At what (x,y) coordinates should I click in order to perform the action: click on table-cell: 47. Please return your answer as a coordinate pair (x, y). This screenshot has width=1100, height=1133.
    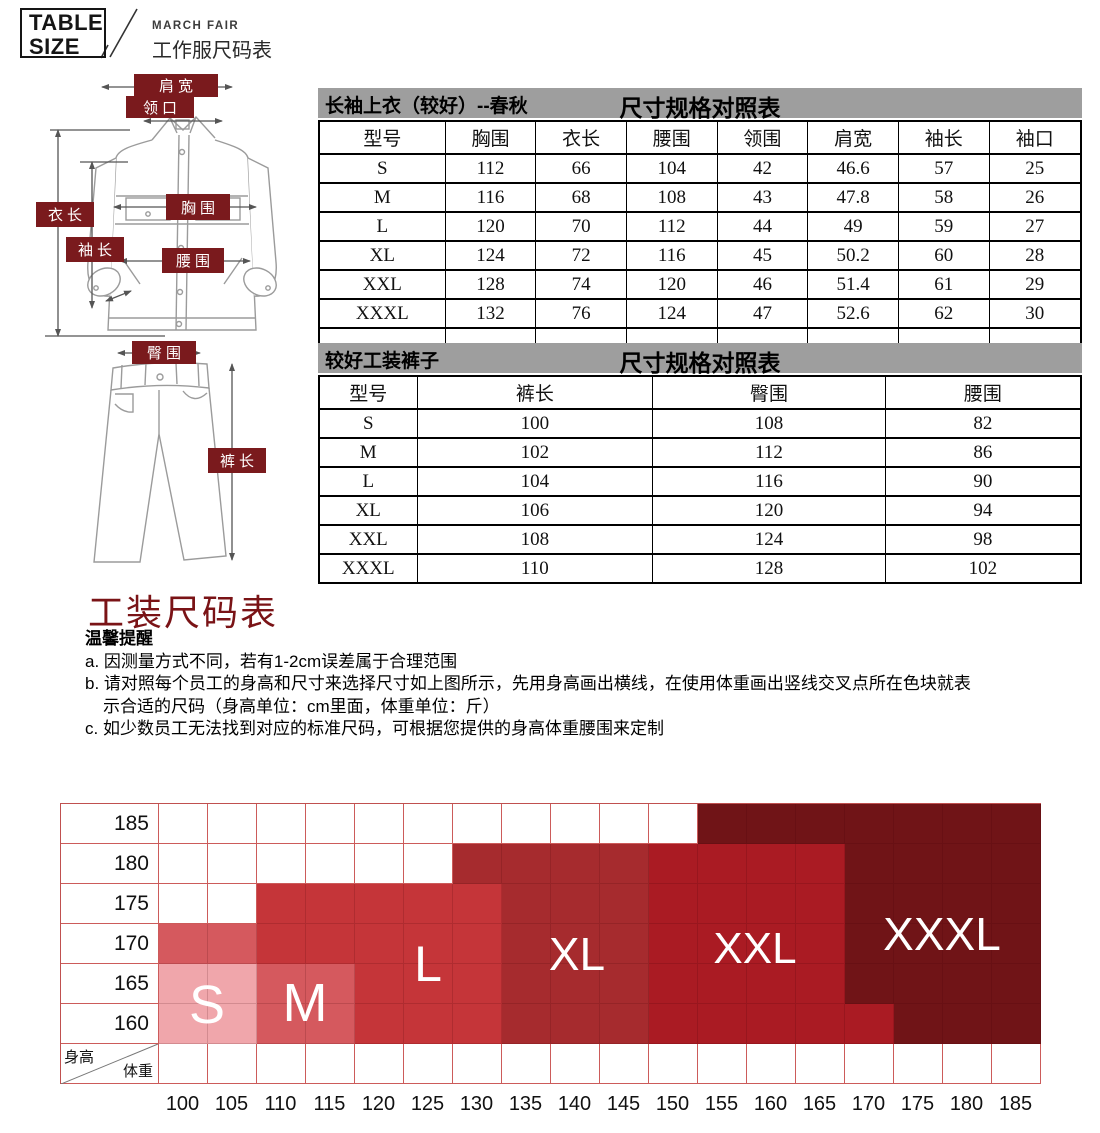
    Looking at the image, I should click on (762, 313).